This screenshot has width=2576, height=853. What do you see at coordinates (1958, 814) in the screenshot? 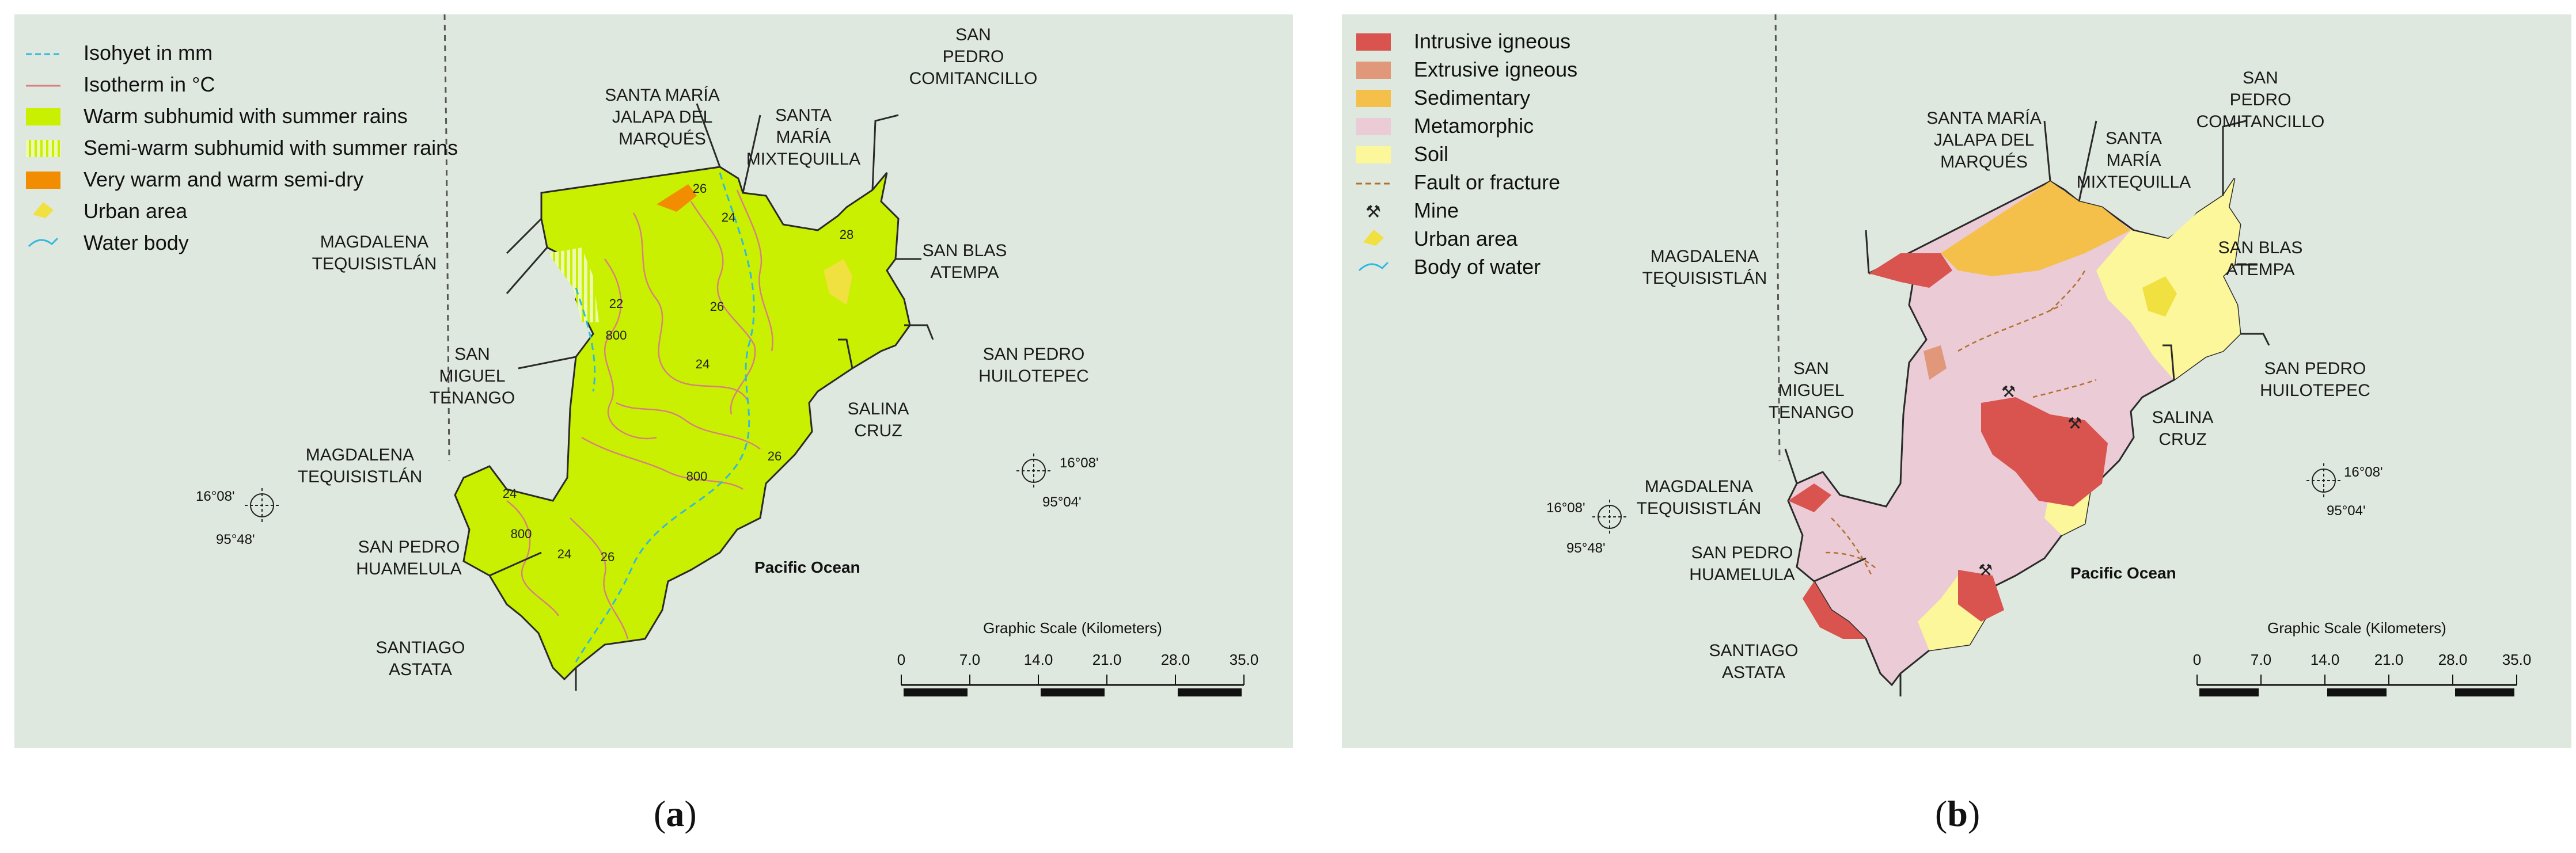
I see `caption-b: (b)` at bounding box center [1958, 814].